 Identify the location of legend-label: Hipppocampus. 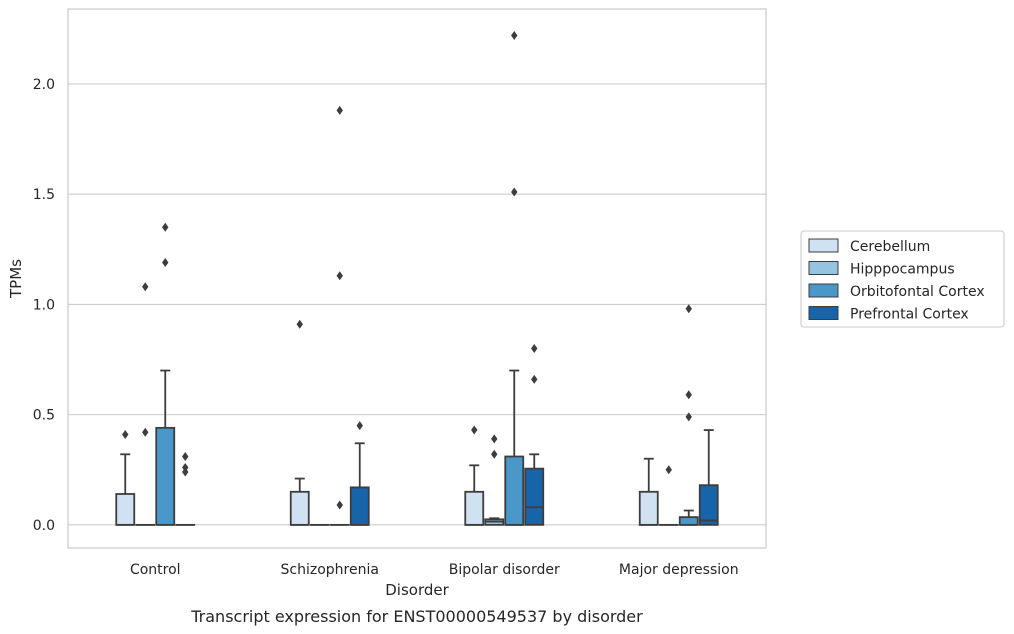
(902, 270).